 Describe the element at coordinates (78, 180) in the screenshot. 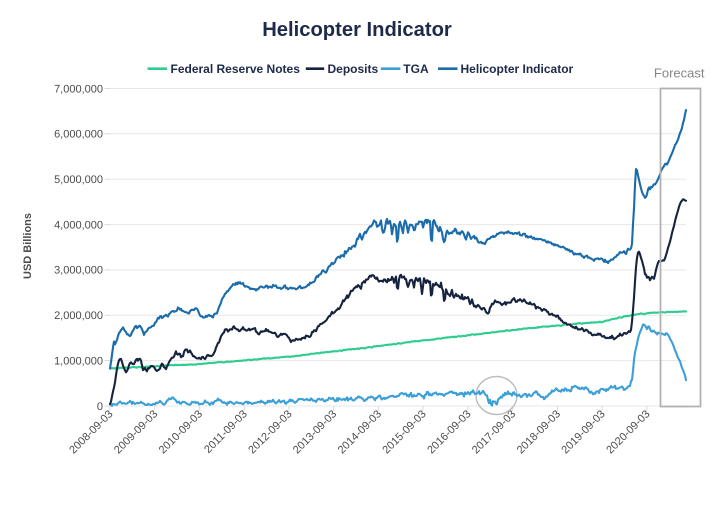

I see `svg-text: 5,000,000` at that location.